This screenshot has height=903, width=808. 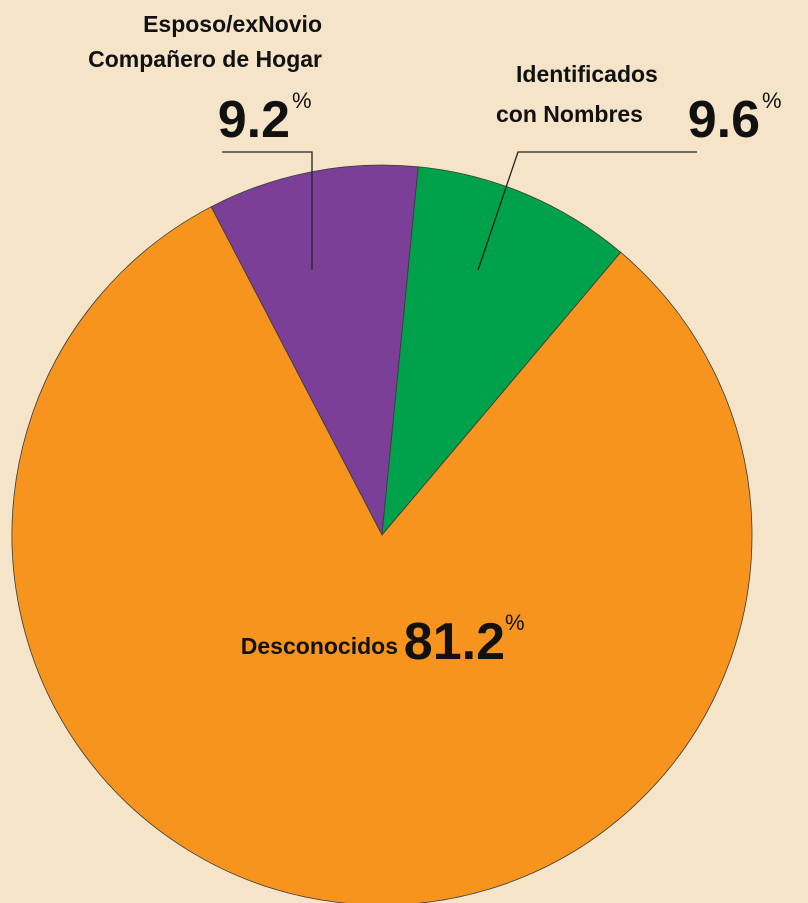 What do you see at coordinates (724, 120) in the screenshot?
I see `slice-value: 9.6` at bounding box center [724, 120].